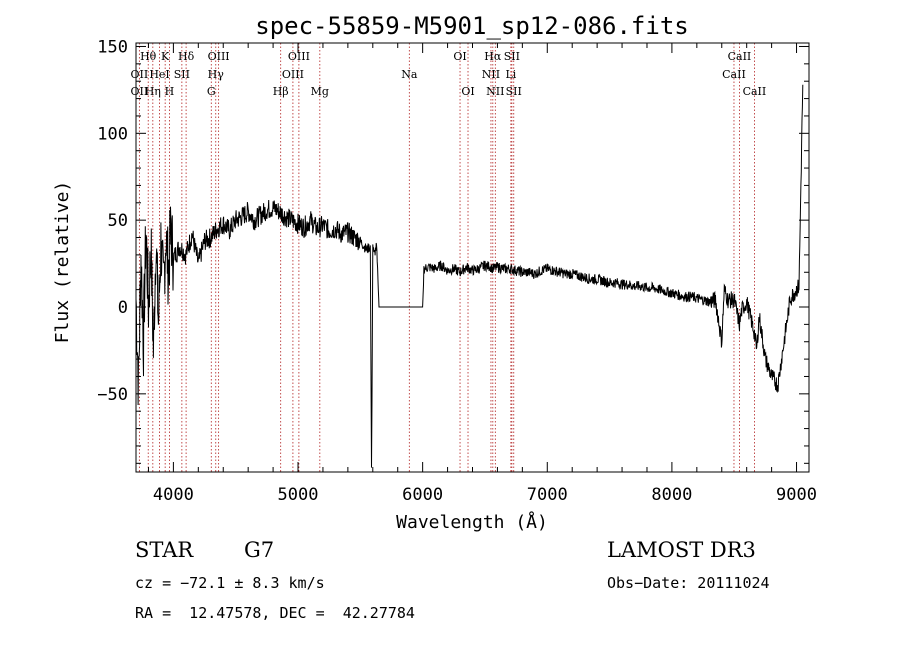 This screenshot has height=649, width=900. Describe the element at coordinates (165, 56) in the screenshot. I see `line-label: K` at that location.